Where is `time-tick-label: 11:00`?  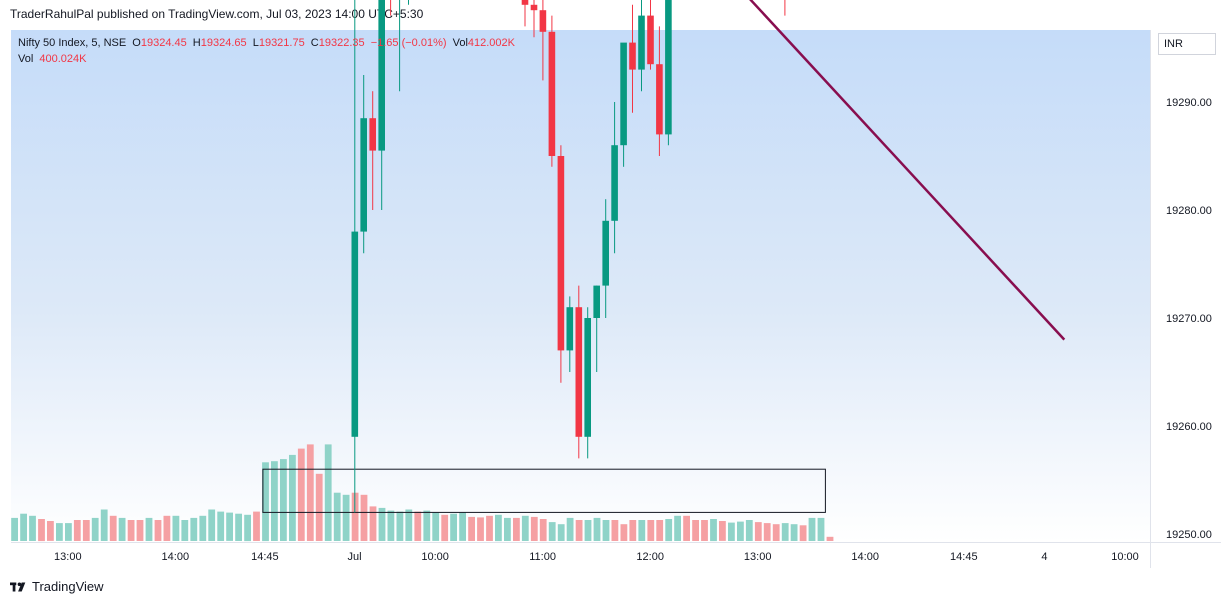 time-tick-label: 11:00 is located at coordinates (542, 557).